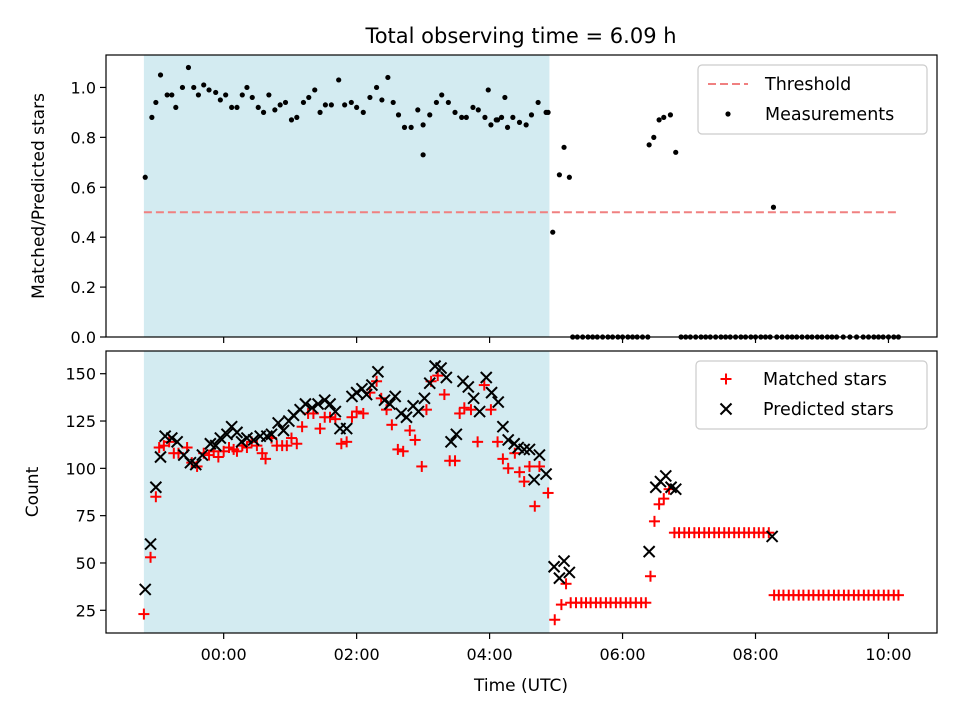  What do you see at coordinates (811, 395) in the screenshot?
I see `counts-legend-box` at bounding box center [811, 395].